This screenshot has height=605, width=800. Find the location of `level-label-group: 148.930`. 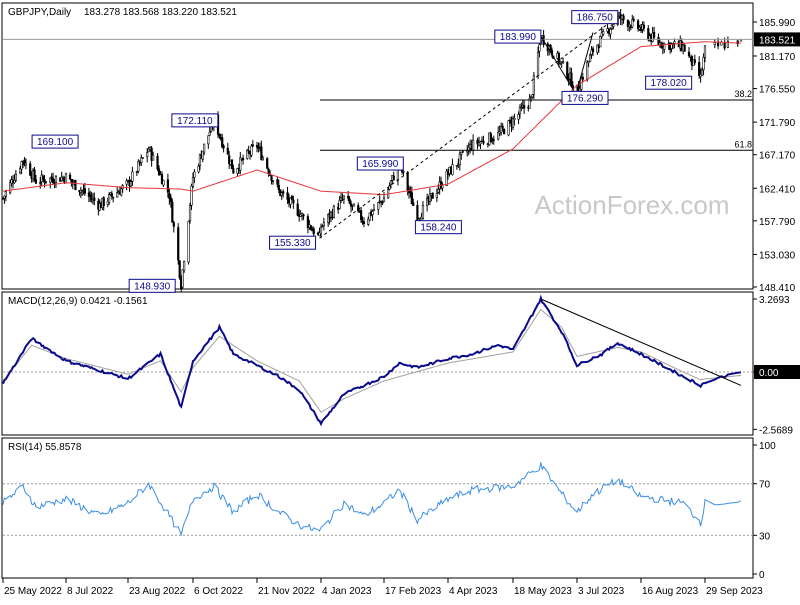

level-label-group: 148.930 is located at coordinates (152, 285).